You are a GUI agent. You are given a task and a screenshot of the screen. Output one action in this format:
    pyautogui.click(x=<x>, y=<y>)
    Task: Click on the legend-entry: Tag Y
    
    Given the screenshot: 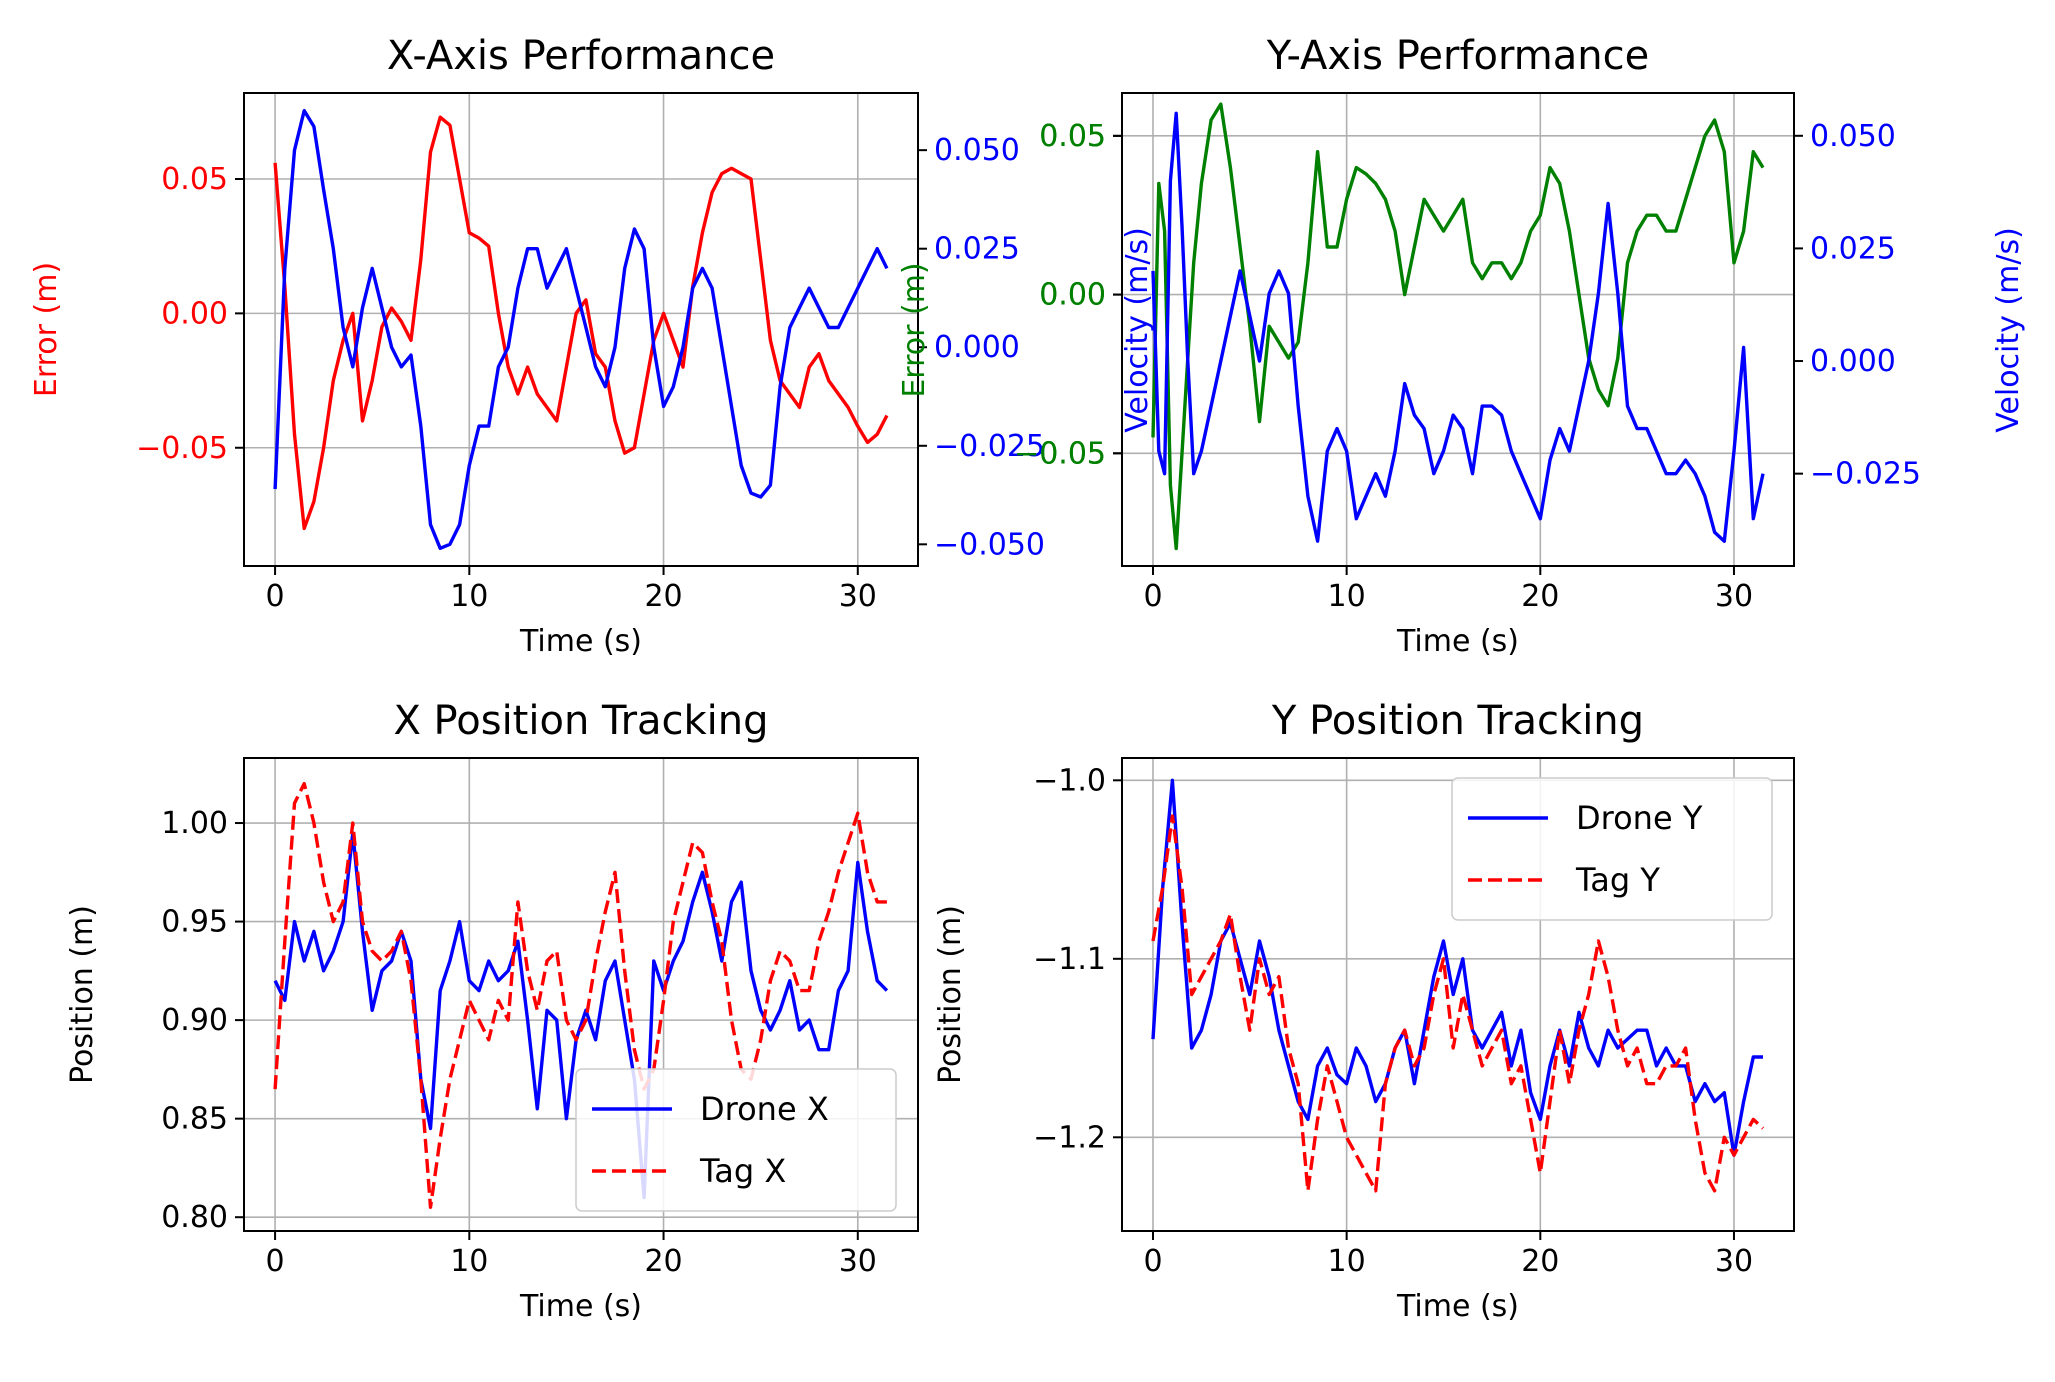 What is the action you would take?
    pyautogui.click(x=1617, y=880)
    